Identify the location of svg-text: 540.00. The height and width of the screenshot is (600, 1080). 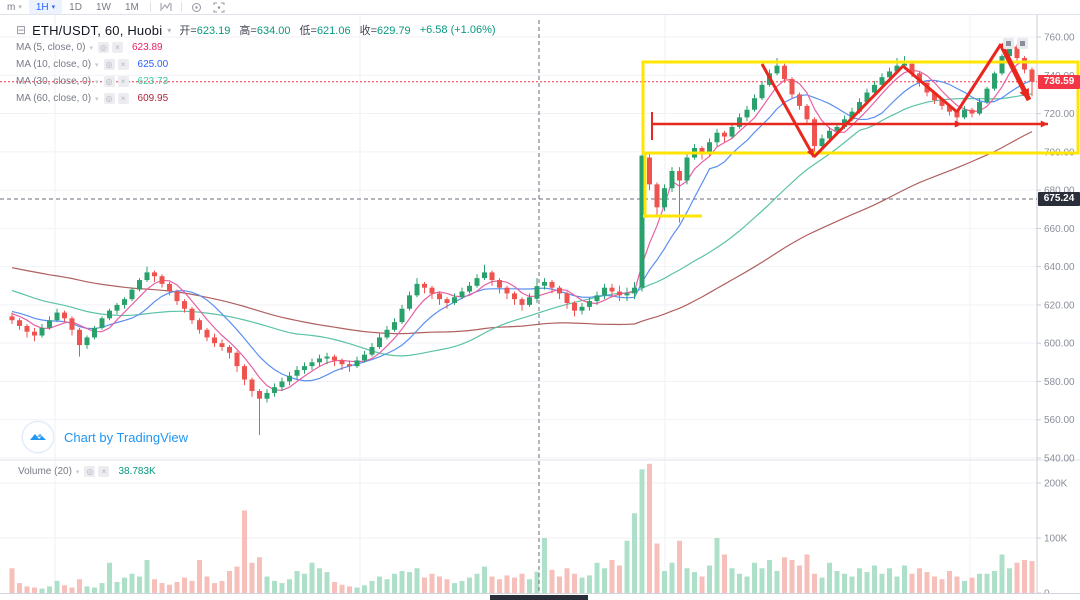
(1059, 459).